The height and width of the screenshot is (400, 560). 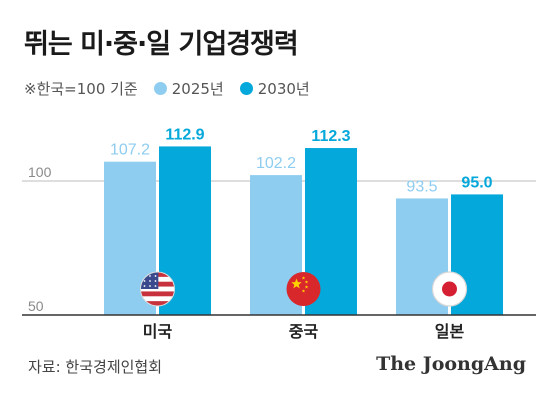 I want to click on x-tick-label: 중국, so click(x=304, y=331).